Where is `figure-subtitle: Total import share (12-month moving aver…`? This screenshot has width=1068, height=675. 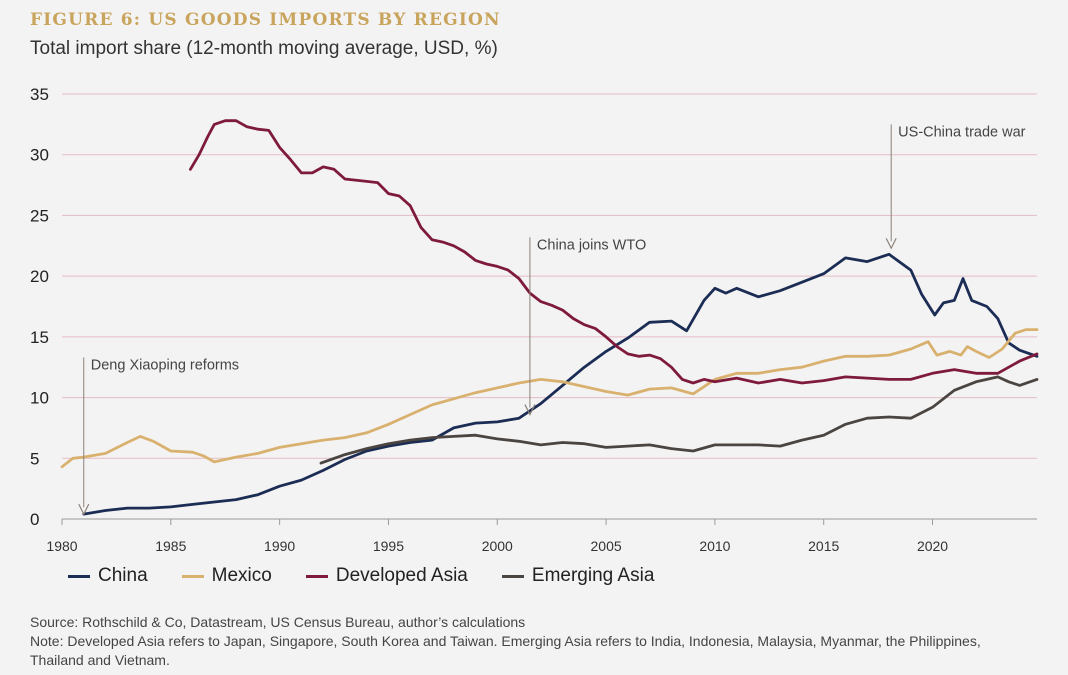
figure-subtitle: Total import share (12-month moving aver… is located at coordinates (264, 48).